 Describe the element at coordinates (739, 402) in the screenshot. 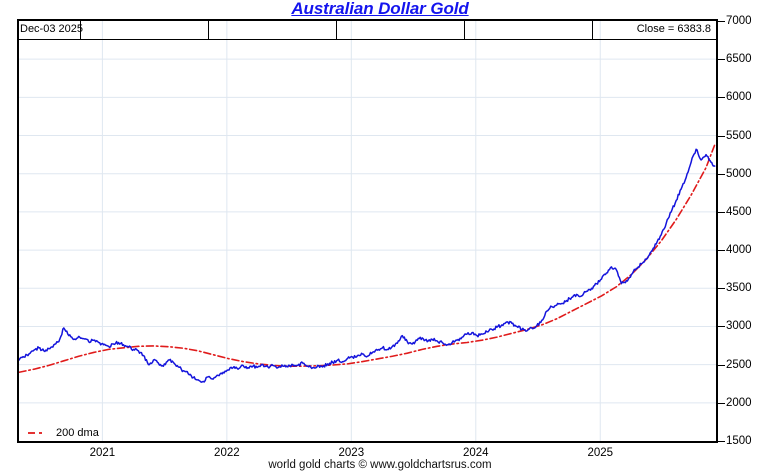

I see `y-axis-label: 2000` at that location.